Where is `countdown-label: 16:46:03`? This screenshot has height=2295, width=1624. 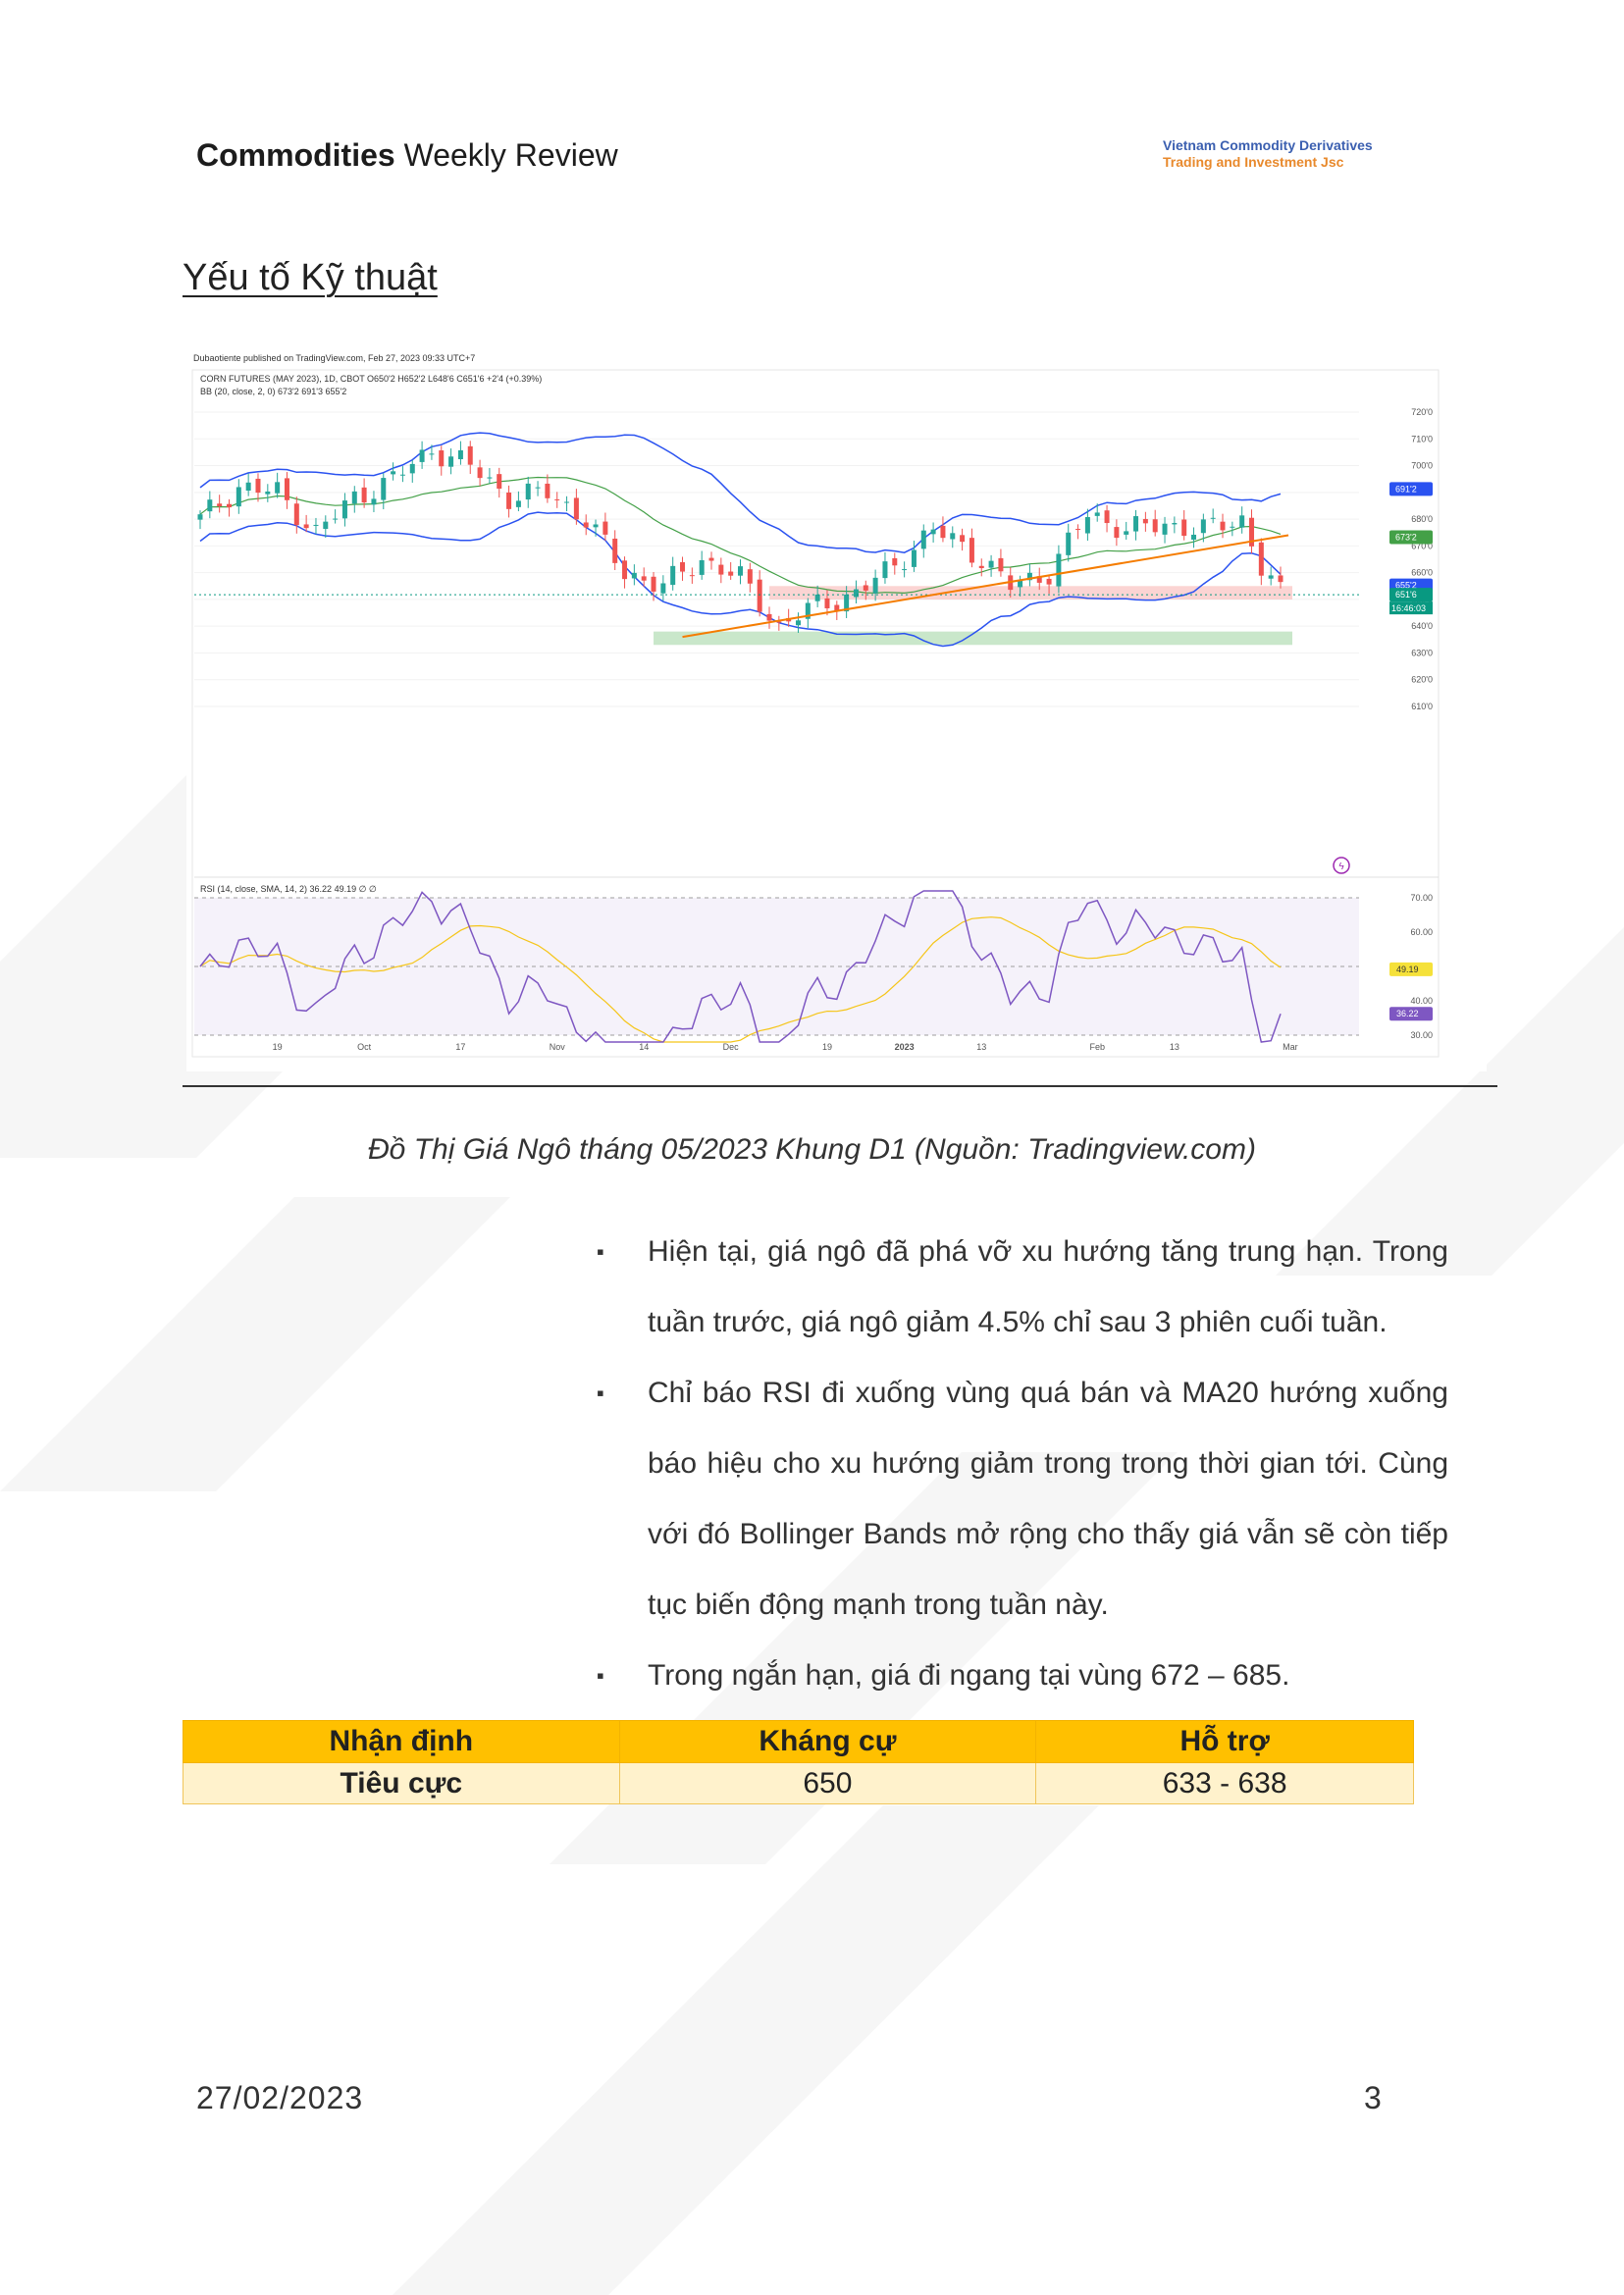
countdown-label: 16:46:03 is located at coordinates (1408, 608).